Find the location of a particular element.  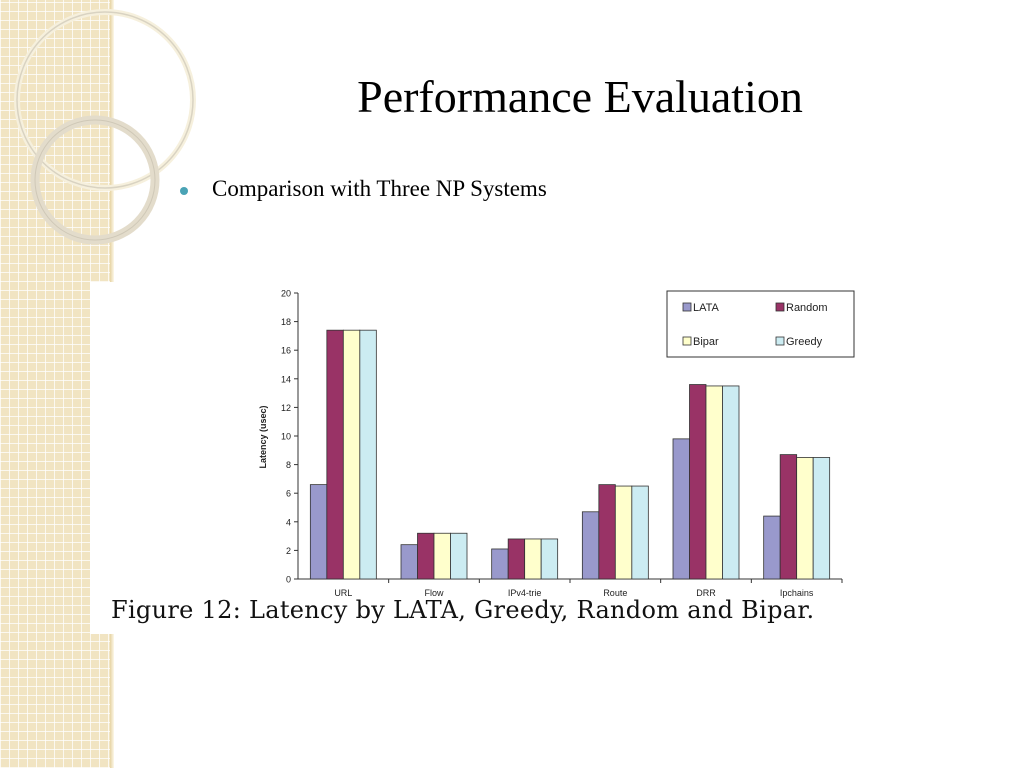

bar-random-flow is located at coordinates (426, 556).